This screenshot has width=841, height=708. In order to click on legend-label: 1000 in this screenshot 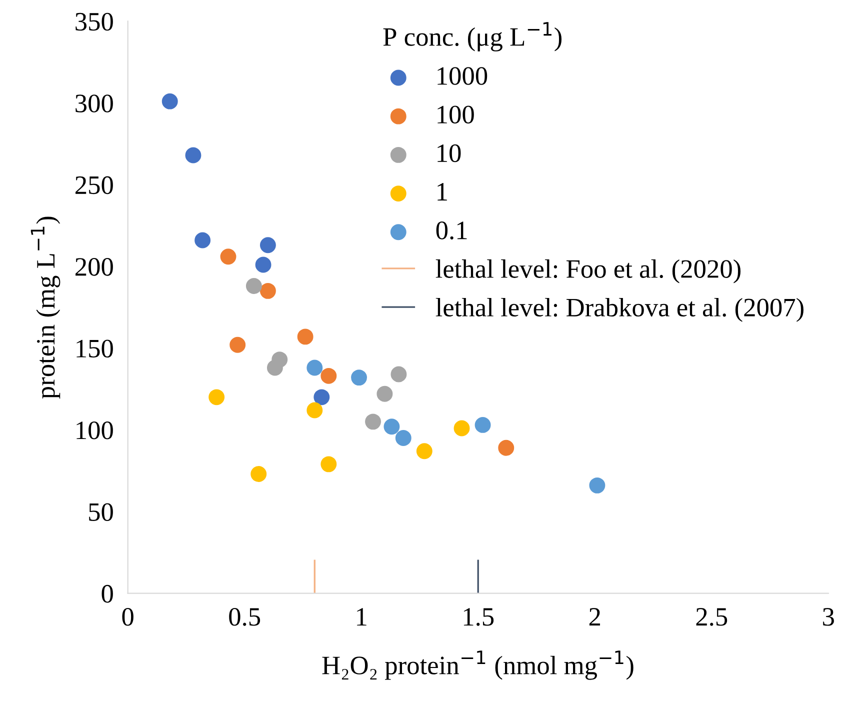, I will do `click(463, 76)`.